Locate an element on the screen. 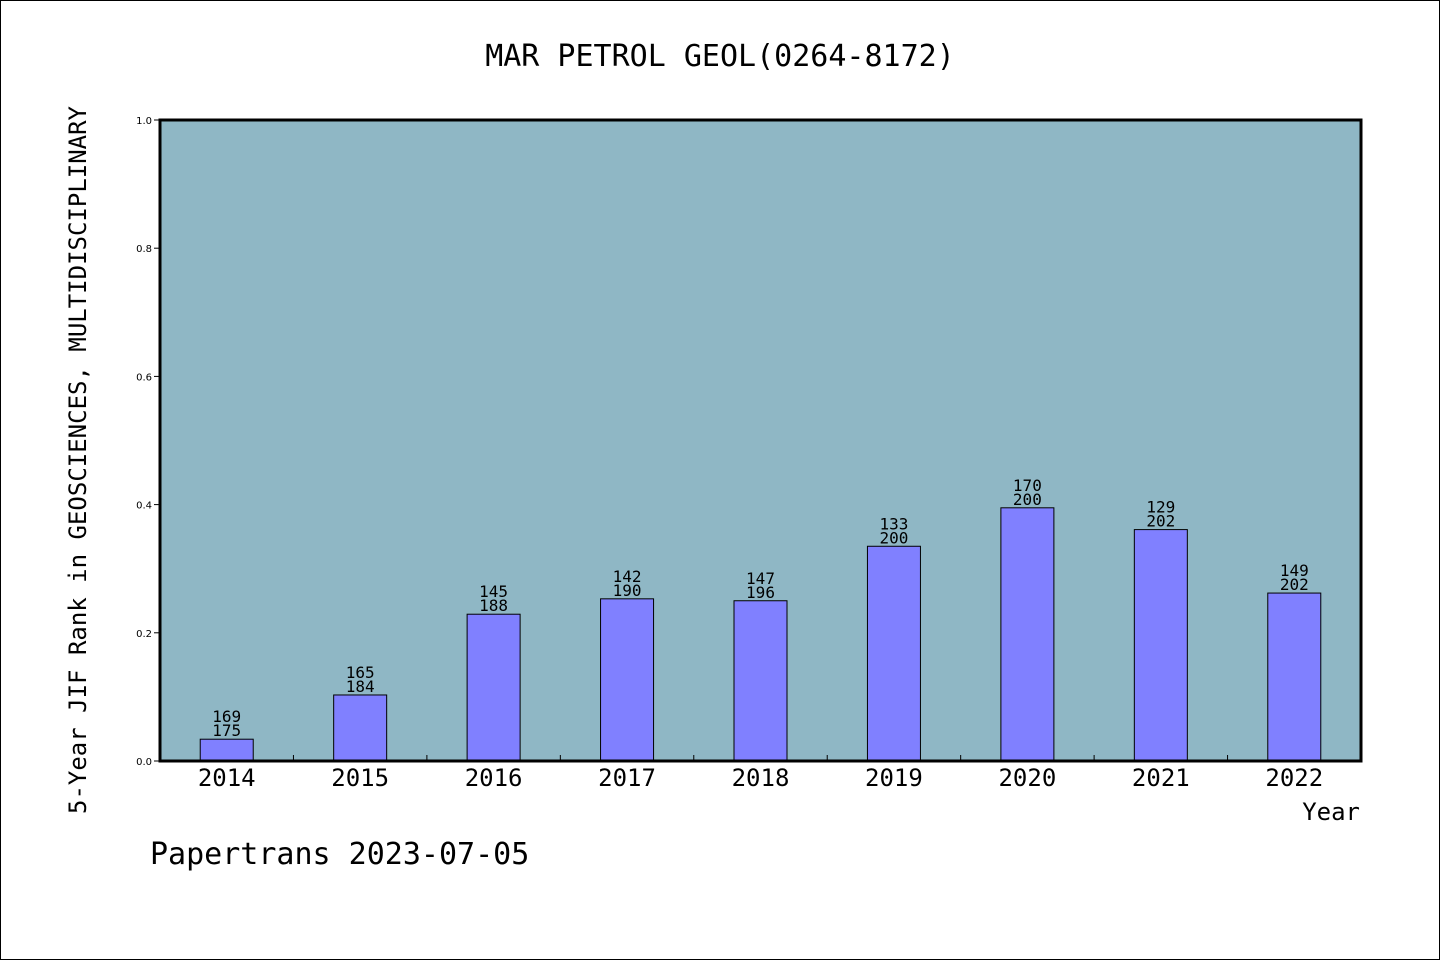  bar-rank-label: 169 is located at coordinates (226, 716).